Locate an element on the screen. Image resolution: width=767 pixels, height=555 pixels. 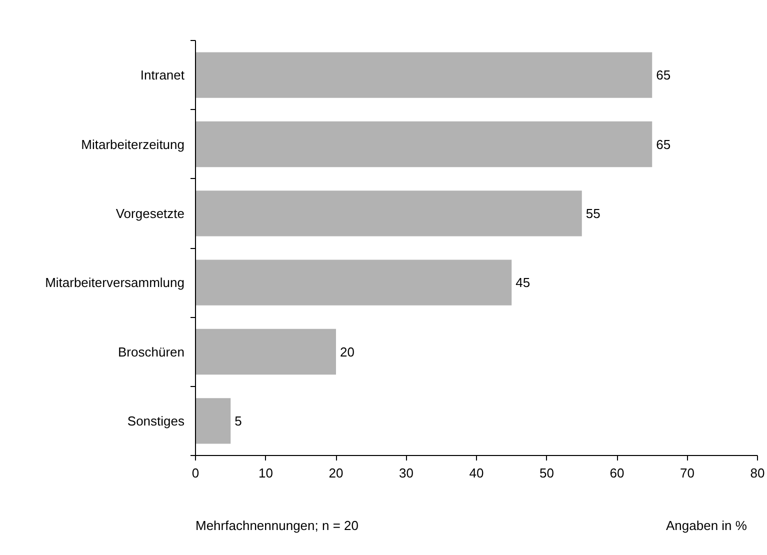
x-tick-label: 0 is located at coordinates (196, 473).